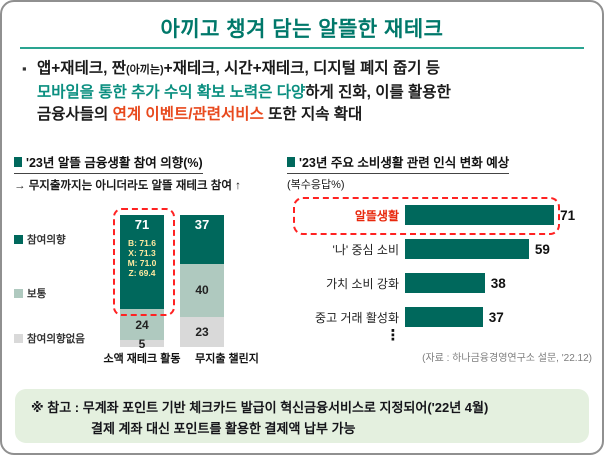  I want to click on bar-row-me-centered: '나' 중심 소비 59, so click(418, 249).